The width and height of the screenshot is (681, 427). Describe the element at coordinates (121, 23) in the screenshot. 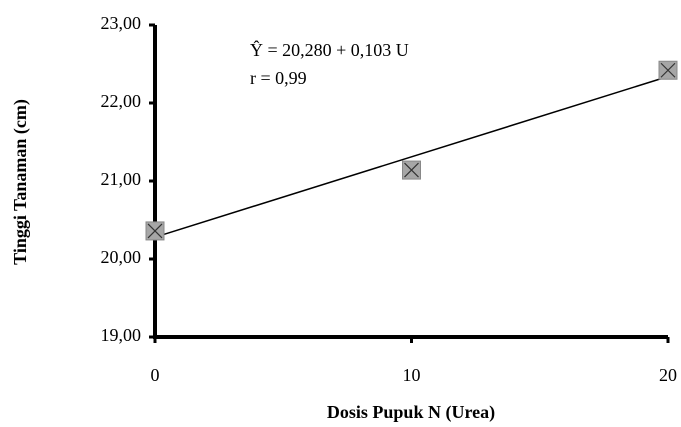

I see `y-tick-label: 23,00` at that location.